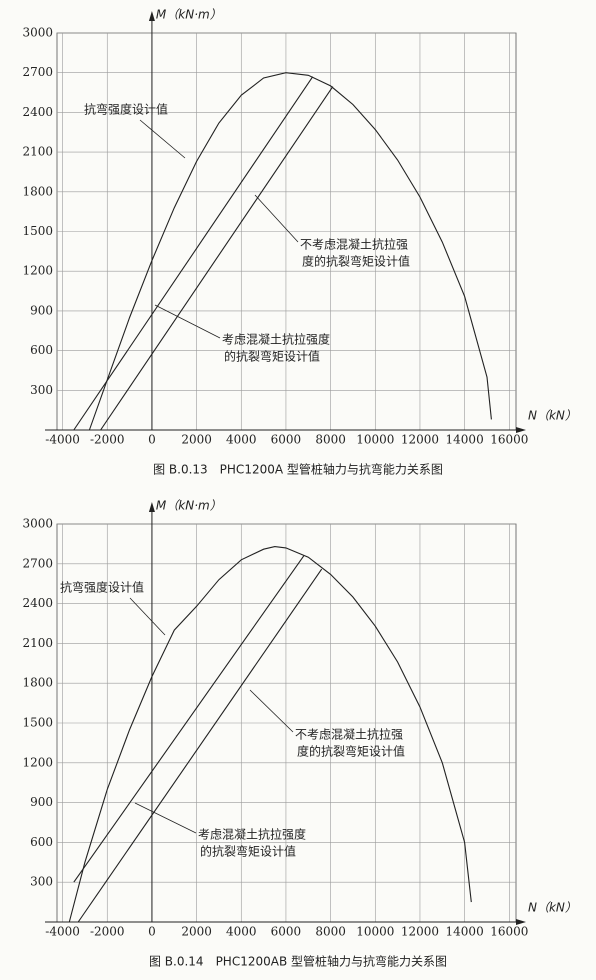  Describe the element at coordinates (298, 961) in the screenshot. I see `chart-caption: 图 B.0.14 PHC1200AB 型管桩轴力与抗弯能力关系图` at that location.